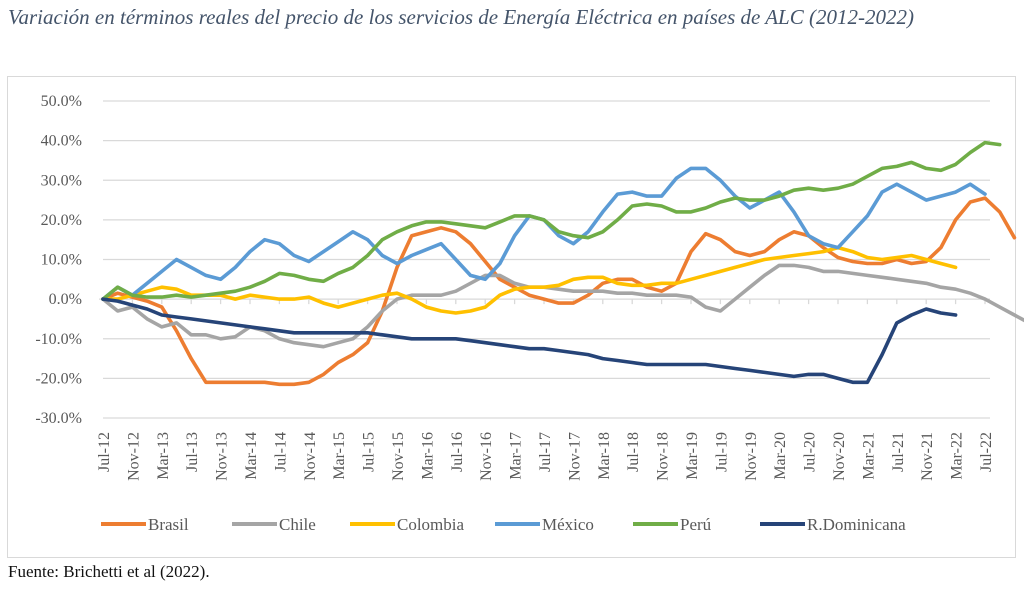 The height and width of the screenshot is (594, 1024). I want to click on x-tick-label: Jul-17, so click(545, 452).